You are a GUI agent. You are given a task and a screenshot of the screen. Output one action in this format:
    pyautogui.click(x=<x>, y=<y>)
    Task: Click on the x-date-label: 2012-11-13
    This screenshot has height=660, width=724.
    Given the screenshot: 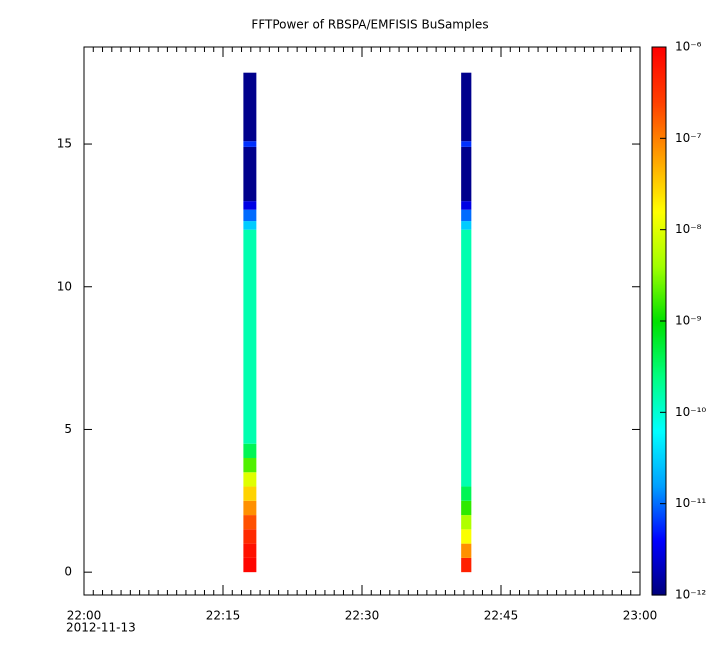 What is the action you would take?
    pyautogui.click(x=101, y=628)
    